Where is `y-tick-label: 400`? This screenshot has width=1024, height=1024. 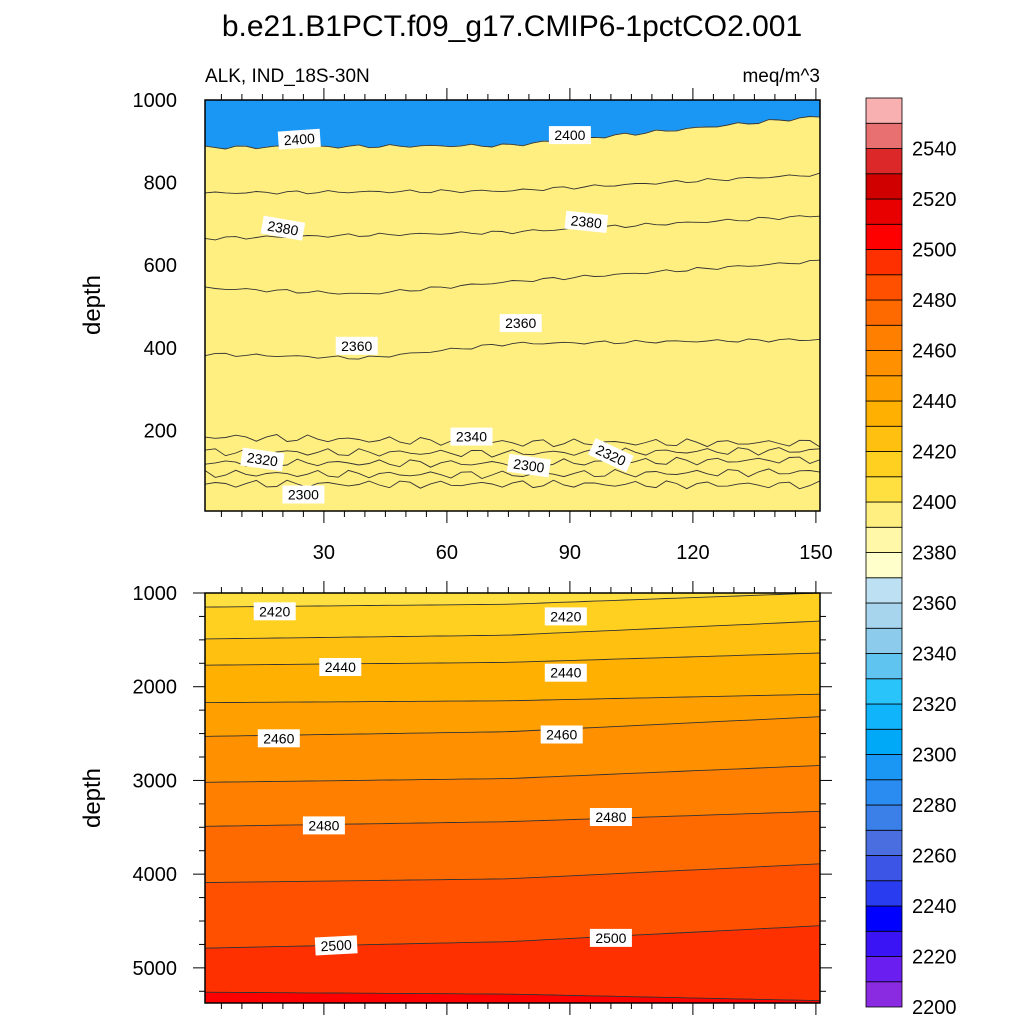
y-tick-label: 400 is located at coordinates (160, 349).